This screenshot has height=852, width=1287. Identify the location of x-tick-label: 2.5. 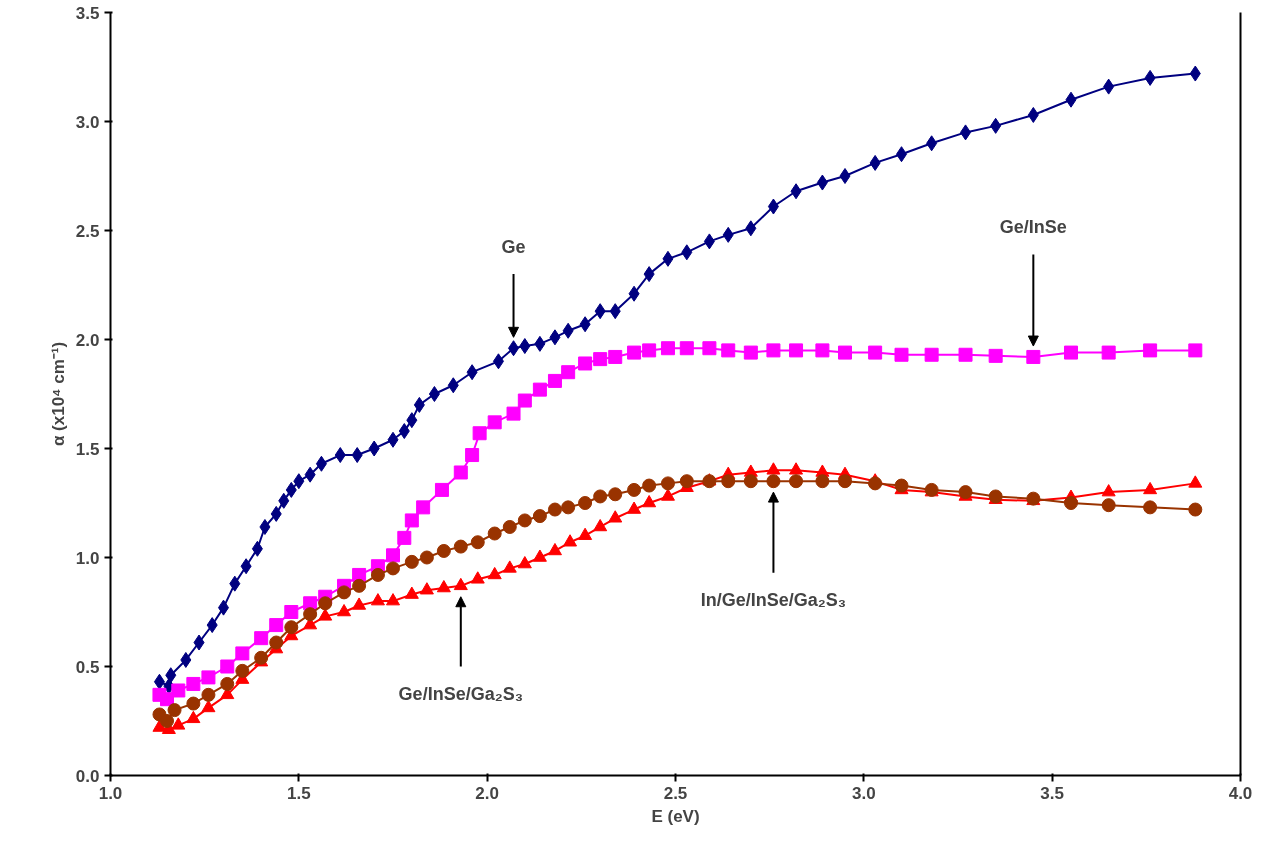
(675, 793).